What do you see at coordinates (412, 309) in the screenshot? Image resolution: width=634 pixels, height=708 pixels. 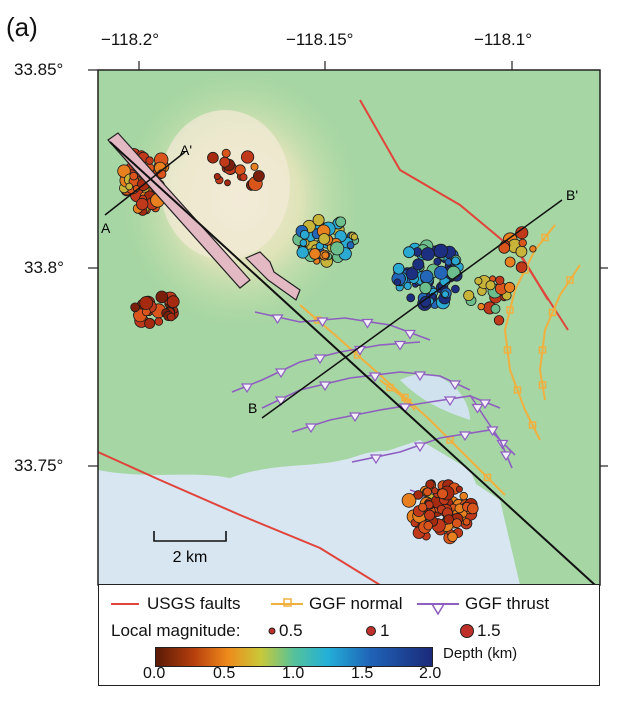 I see `profile-line-b` at bounding box center [412, 309].